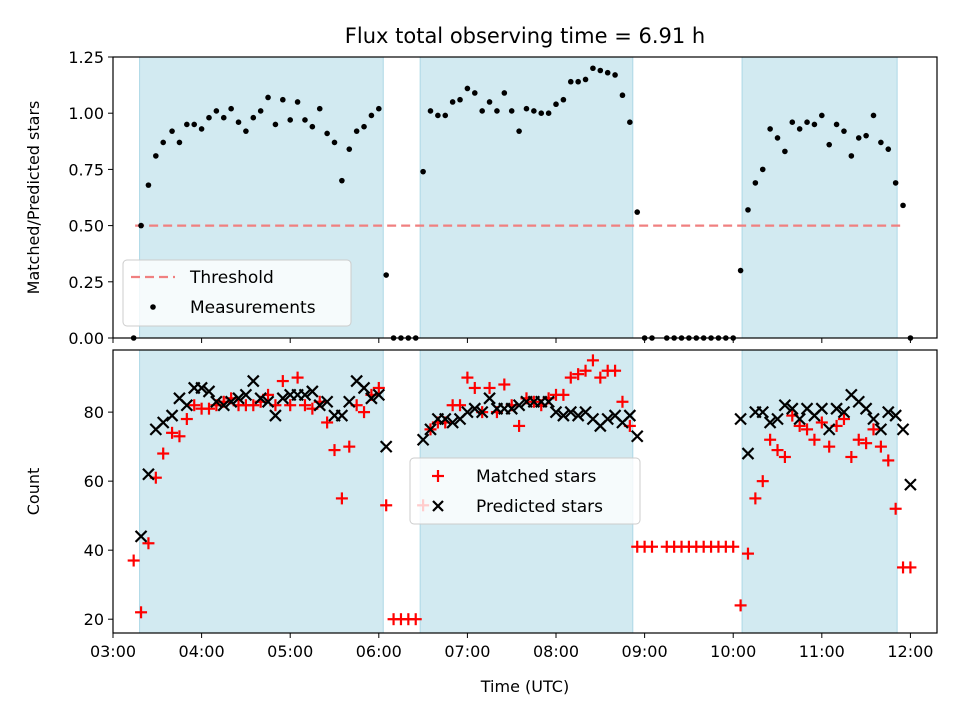  I want to click on x-tick-label: 09:00, so click(645, 651).